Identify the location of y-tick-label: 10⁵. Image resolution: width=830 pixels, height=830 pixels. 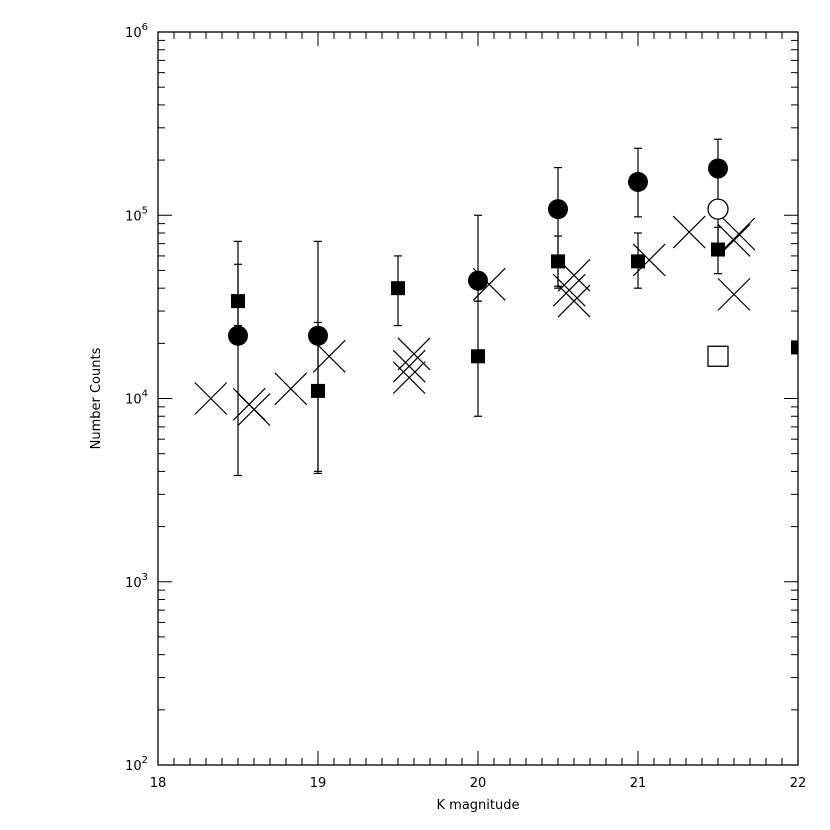
(136, 214).